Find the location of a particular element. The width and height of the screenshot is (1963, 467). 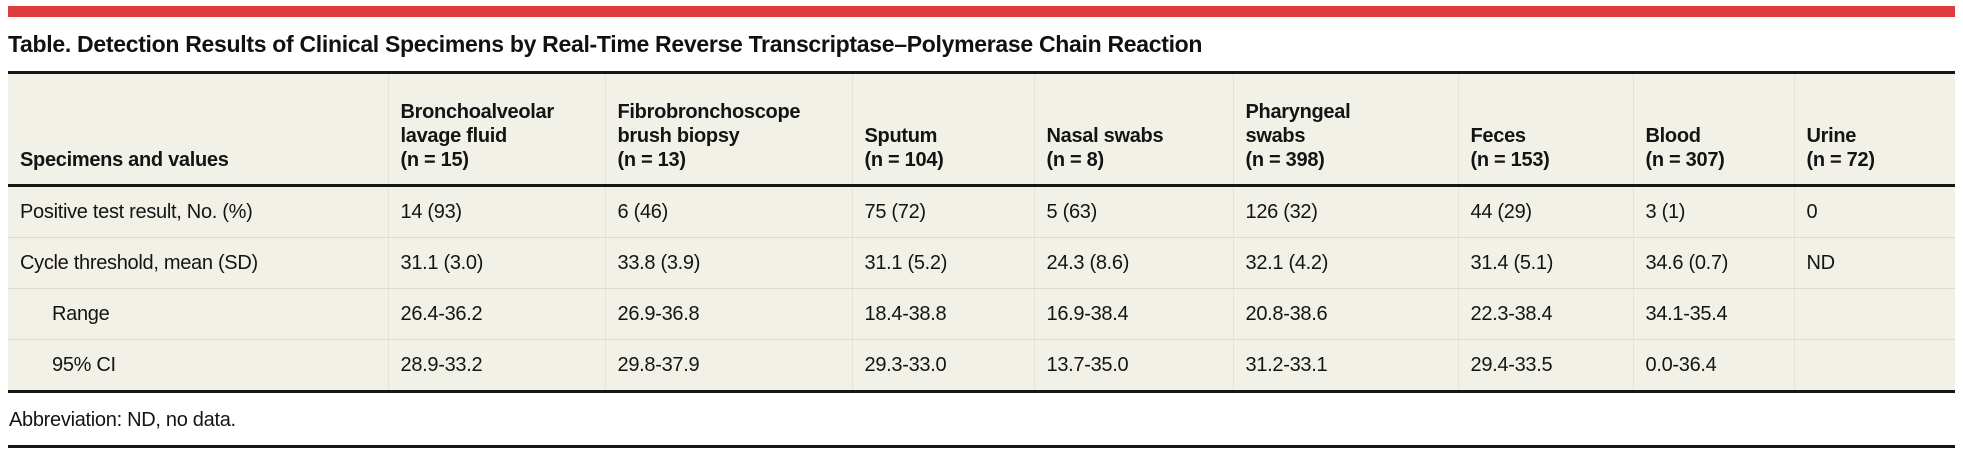

cell-value: 29.8-37.9 is located at coordinates (728, 365).